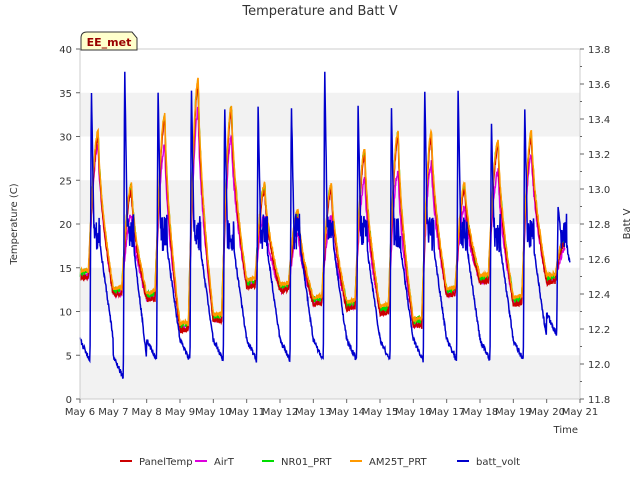 This screenshot has width=640, height=480. I want to click on x-tick-label: May 8, so click(147, 412).